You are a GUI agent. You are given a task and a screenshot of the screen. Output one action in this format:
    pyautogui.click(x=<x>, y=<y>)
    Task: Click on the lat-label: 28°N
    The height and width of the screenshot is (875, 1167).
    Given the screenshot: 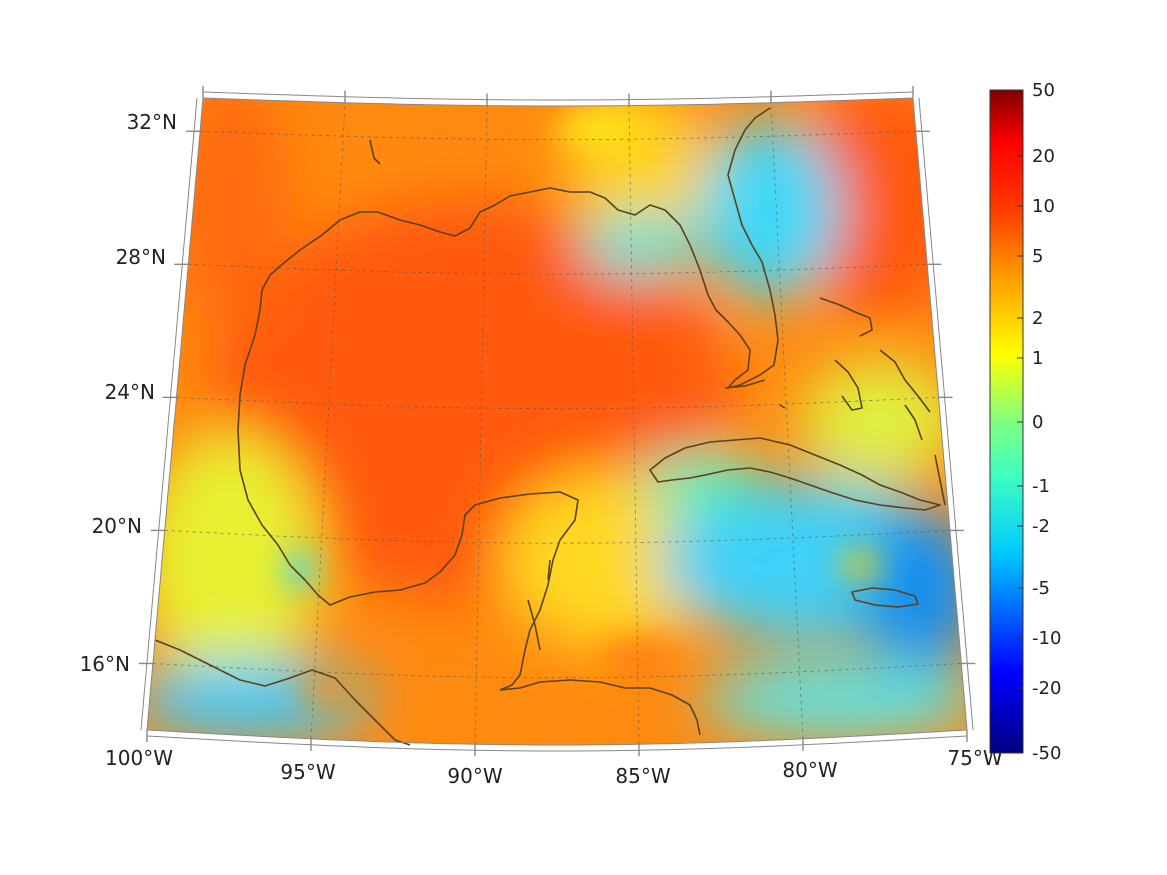 What is the action you would take?
    pyautogui.click(x=141, y=257)
    